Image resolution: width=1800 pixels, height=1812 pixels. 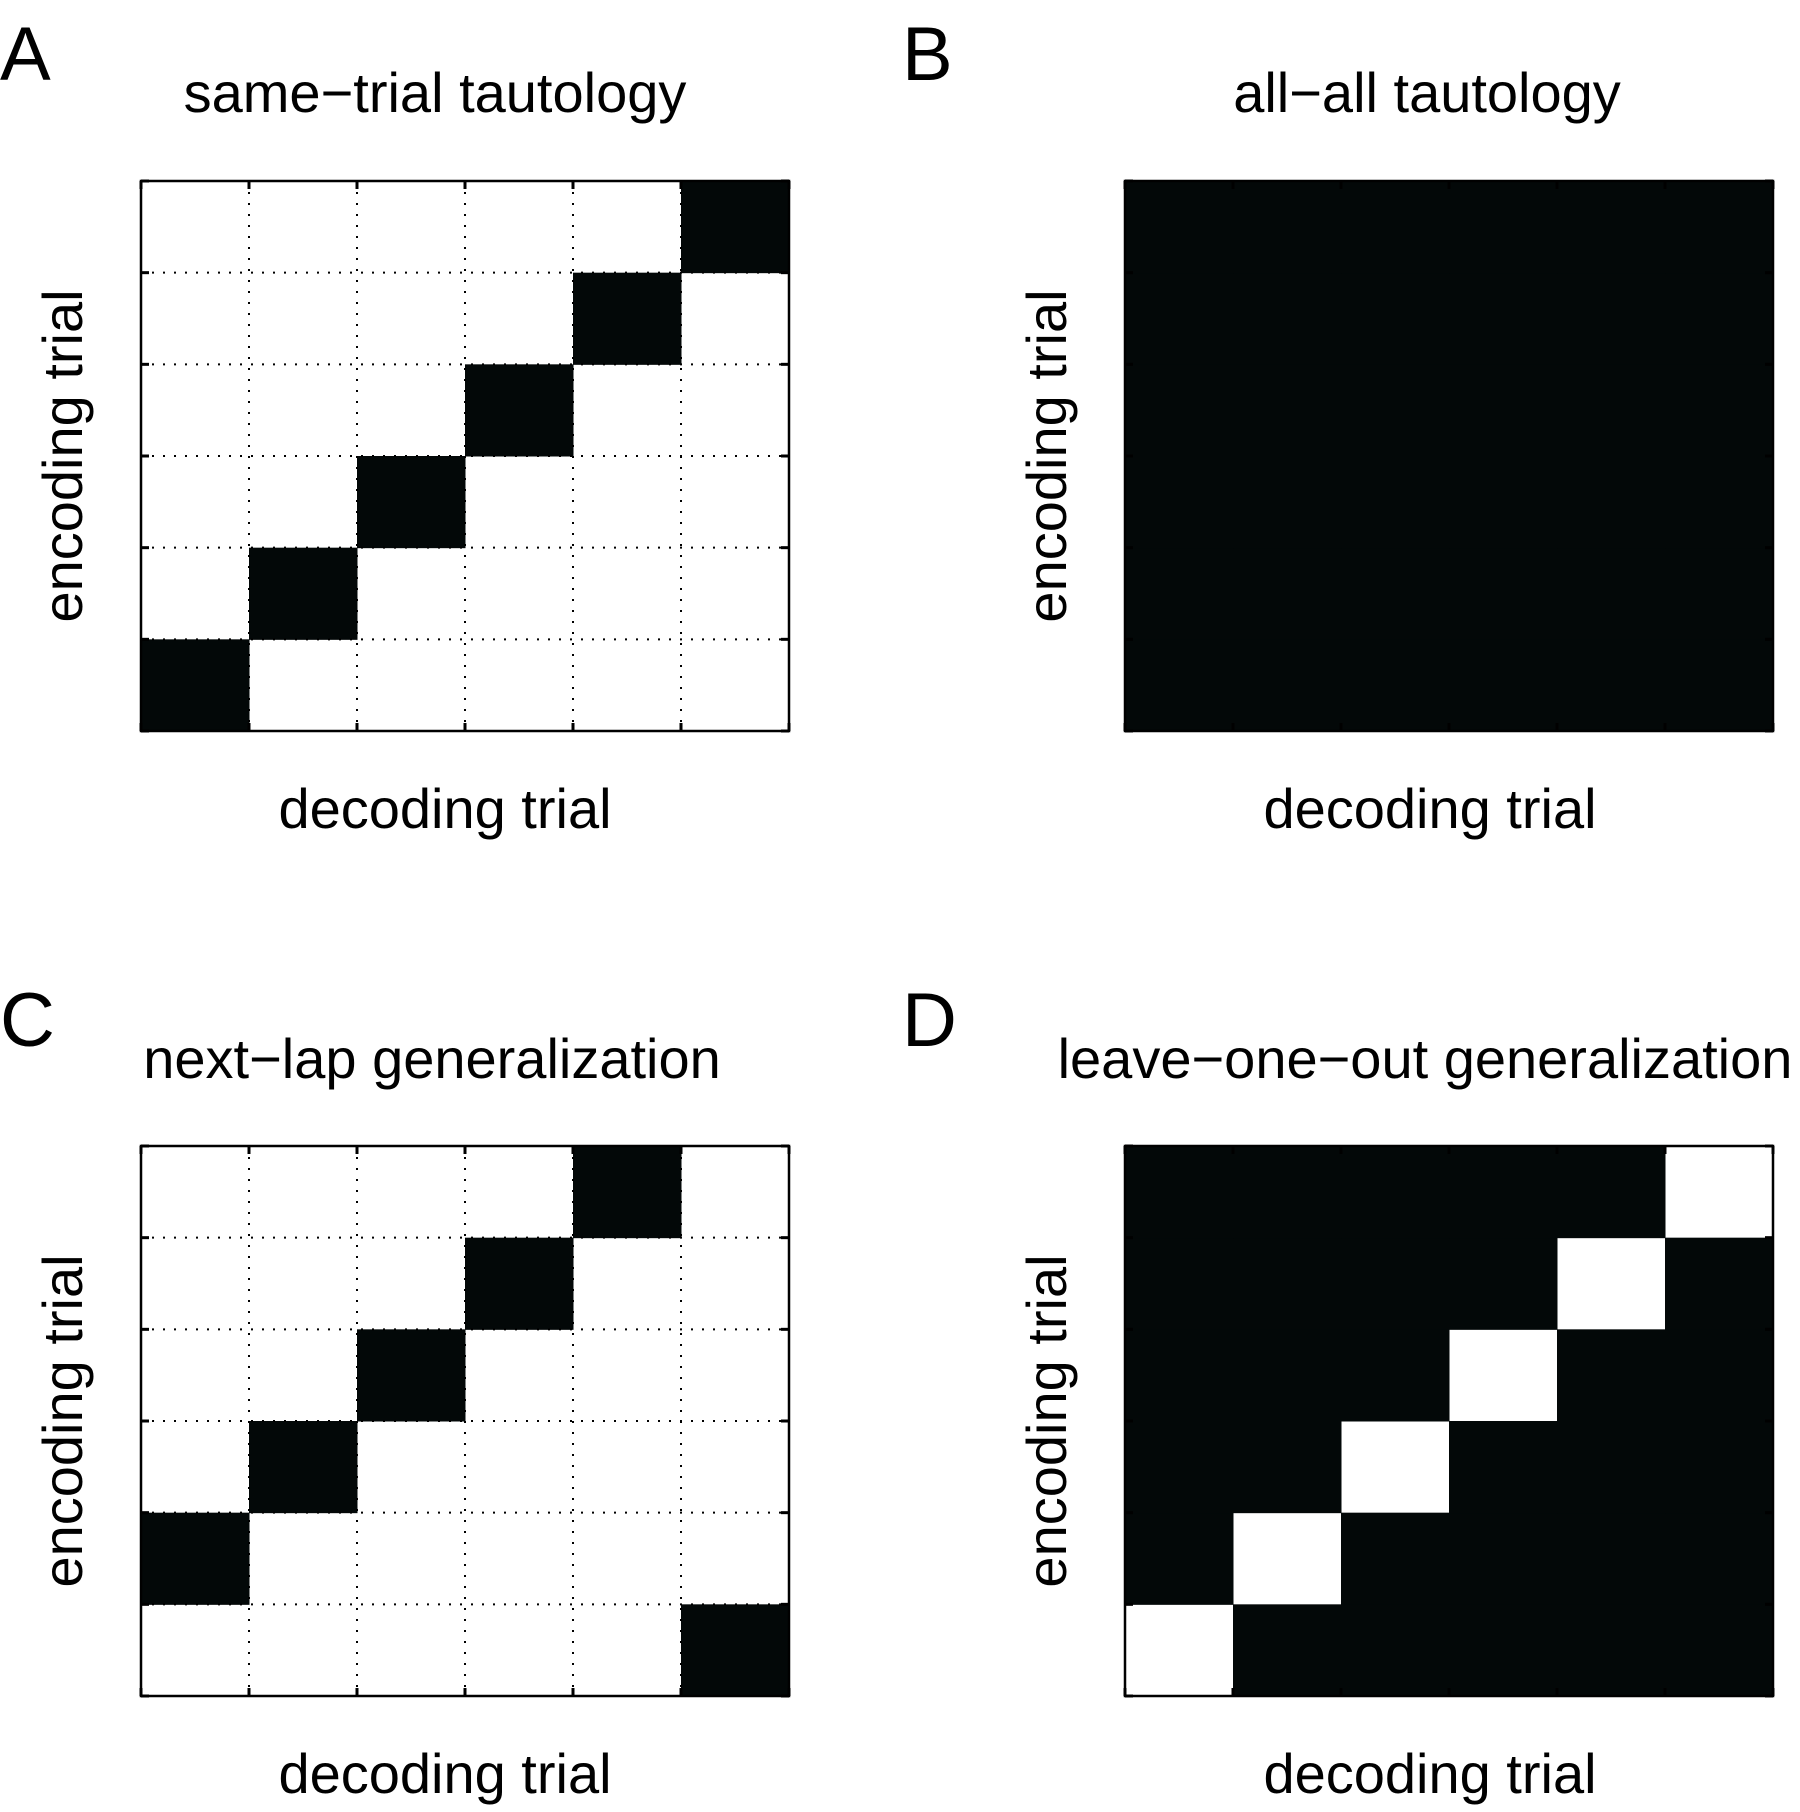 What do you see at coordinates (1427, 92) in the screenshot?
I see `chart-title: all−all tautology` at bounding box center [1427, 92].